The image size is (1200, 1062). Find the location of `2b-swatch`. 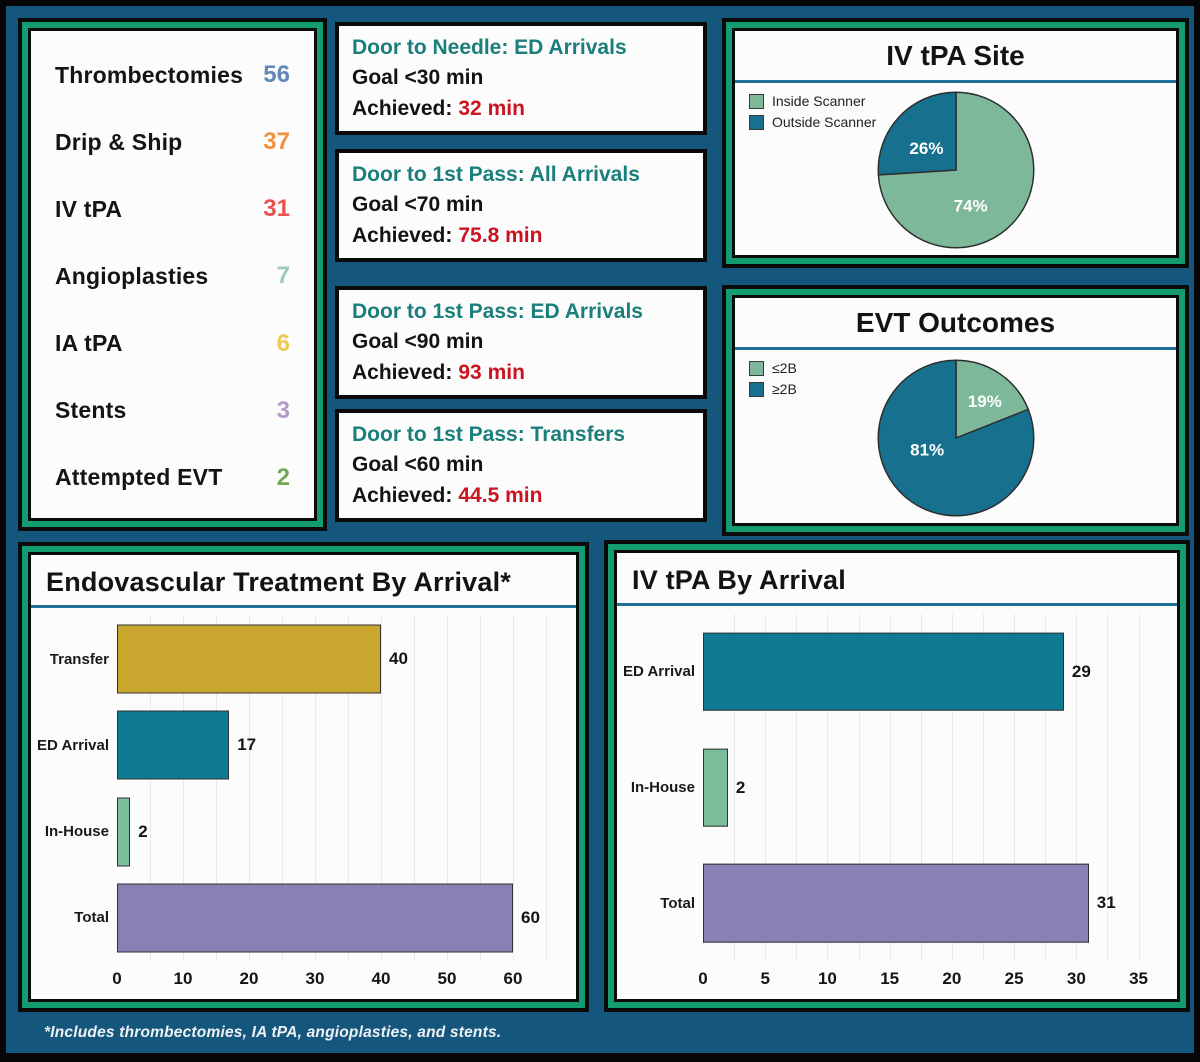

2b-swatch is located at coordinates (756, 389).